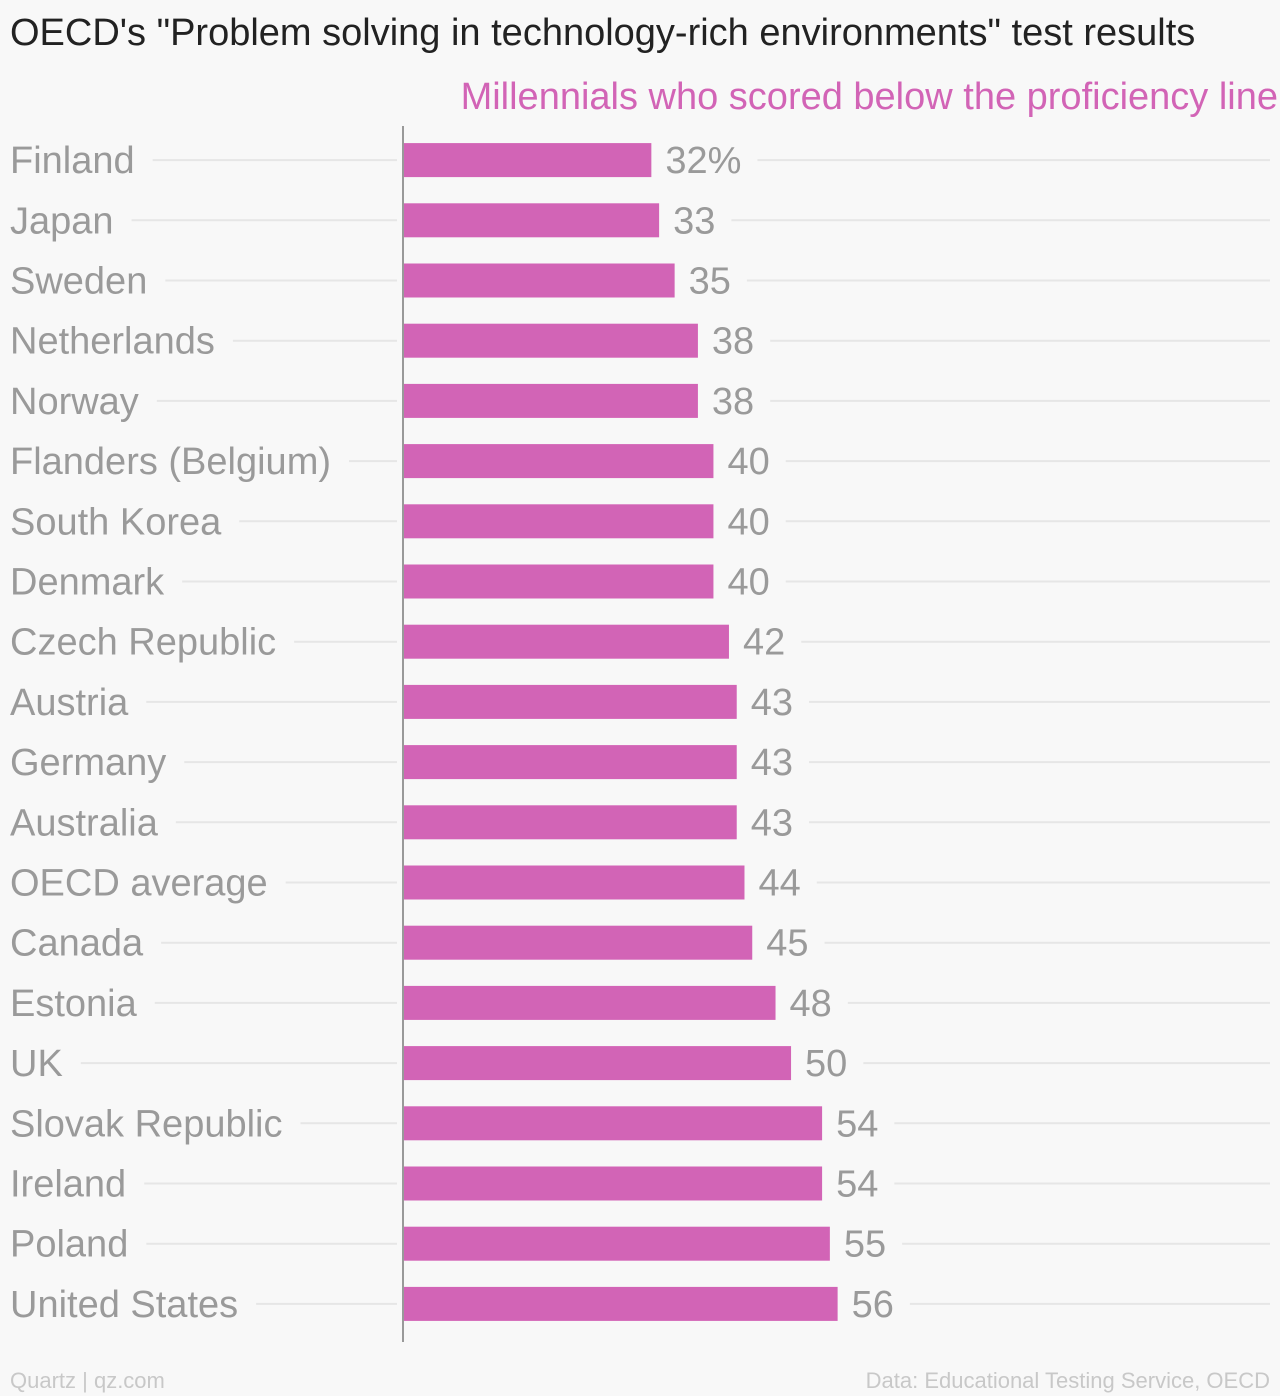  What do you see at coordinates (69, 1245) in the screenshot?
I see `category-label: Poland` at bounding box center [69, 1245].